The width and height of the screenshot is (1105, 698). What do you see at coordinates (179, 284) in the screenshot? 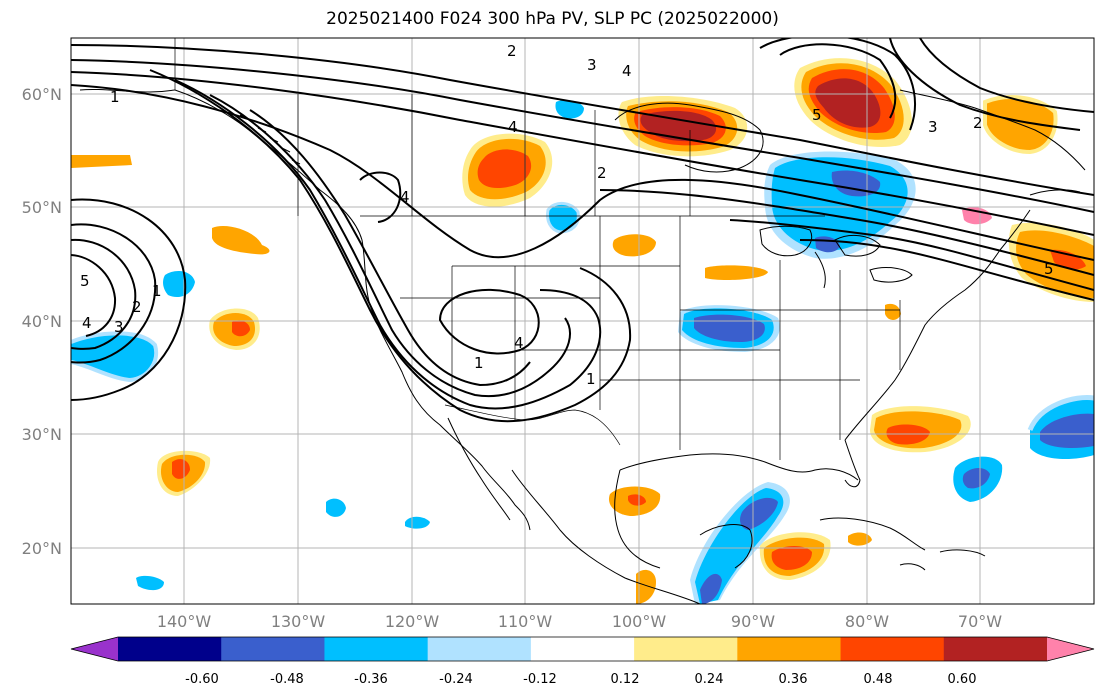
I see `pv-blob-pacific-cold1` at bounding box center [179, 284].